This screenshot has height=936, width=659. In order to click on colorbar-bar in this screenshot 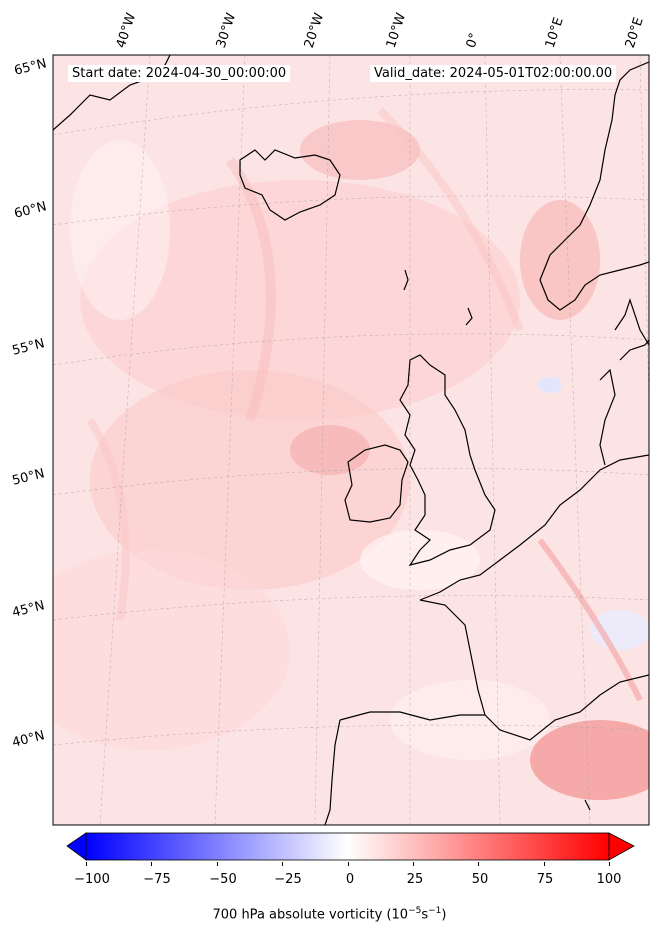, I will do `click(347, 846)`.